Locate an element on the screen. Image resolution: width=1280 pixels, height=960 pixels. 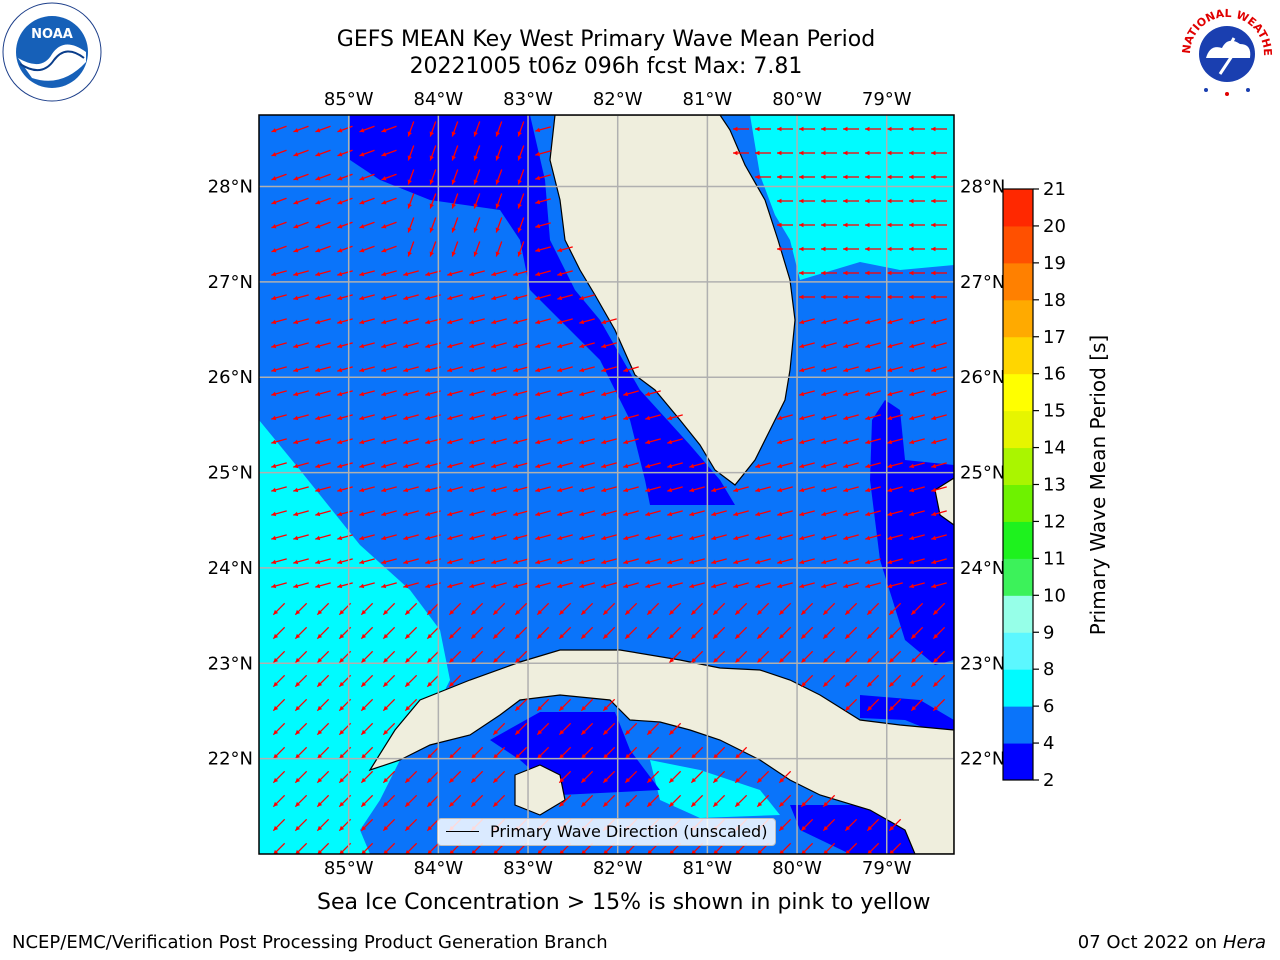
lon-tick-label-bottom: 85°W is located at coordinates (349, 868).